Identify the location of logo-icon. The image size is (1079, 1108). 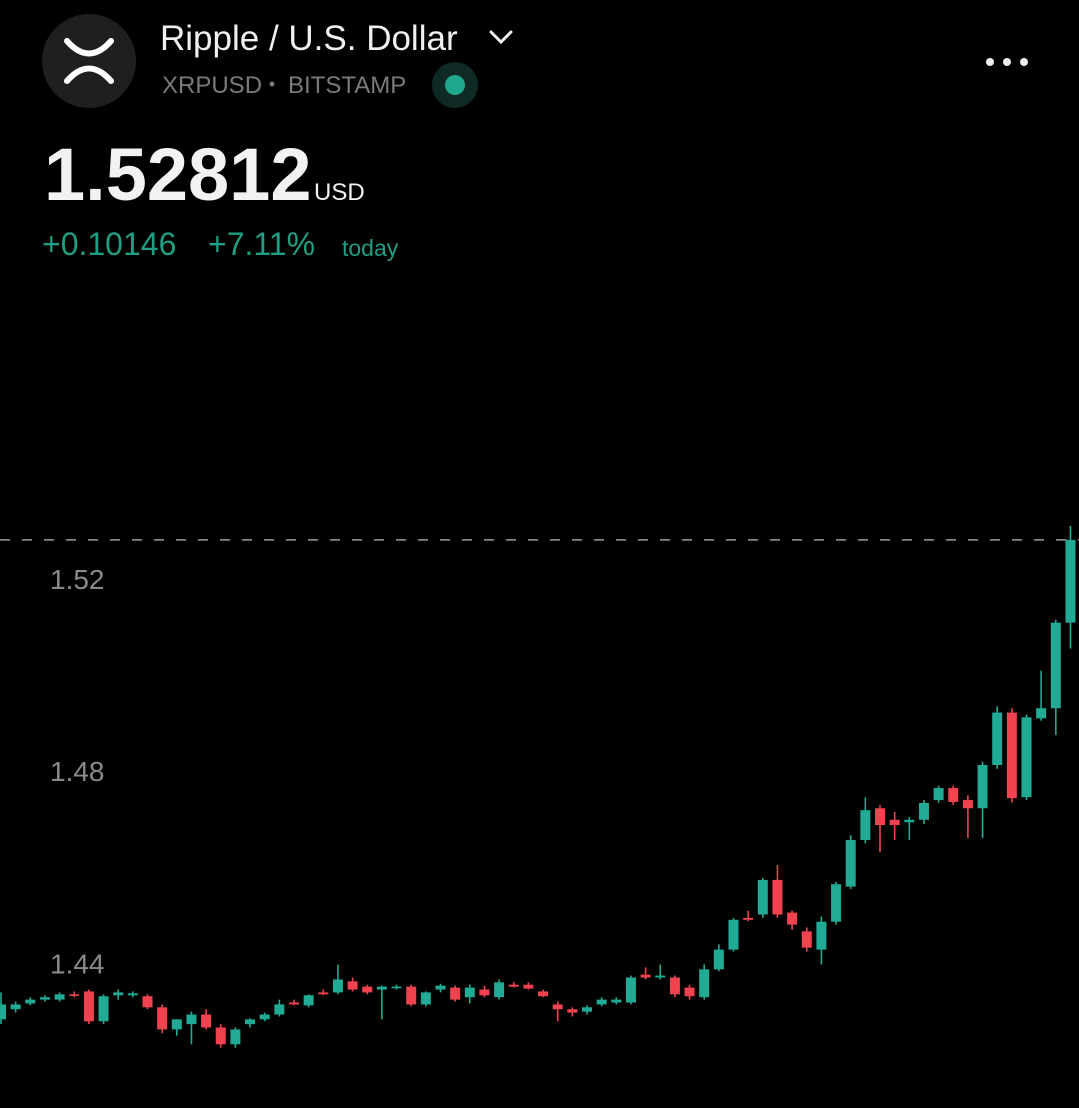
(89, 61).